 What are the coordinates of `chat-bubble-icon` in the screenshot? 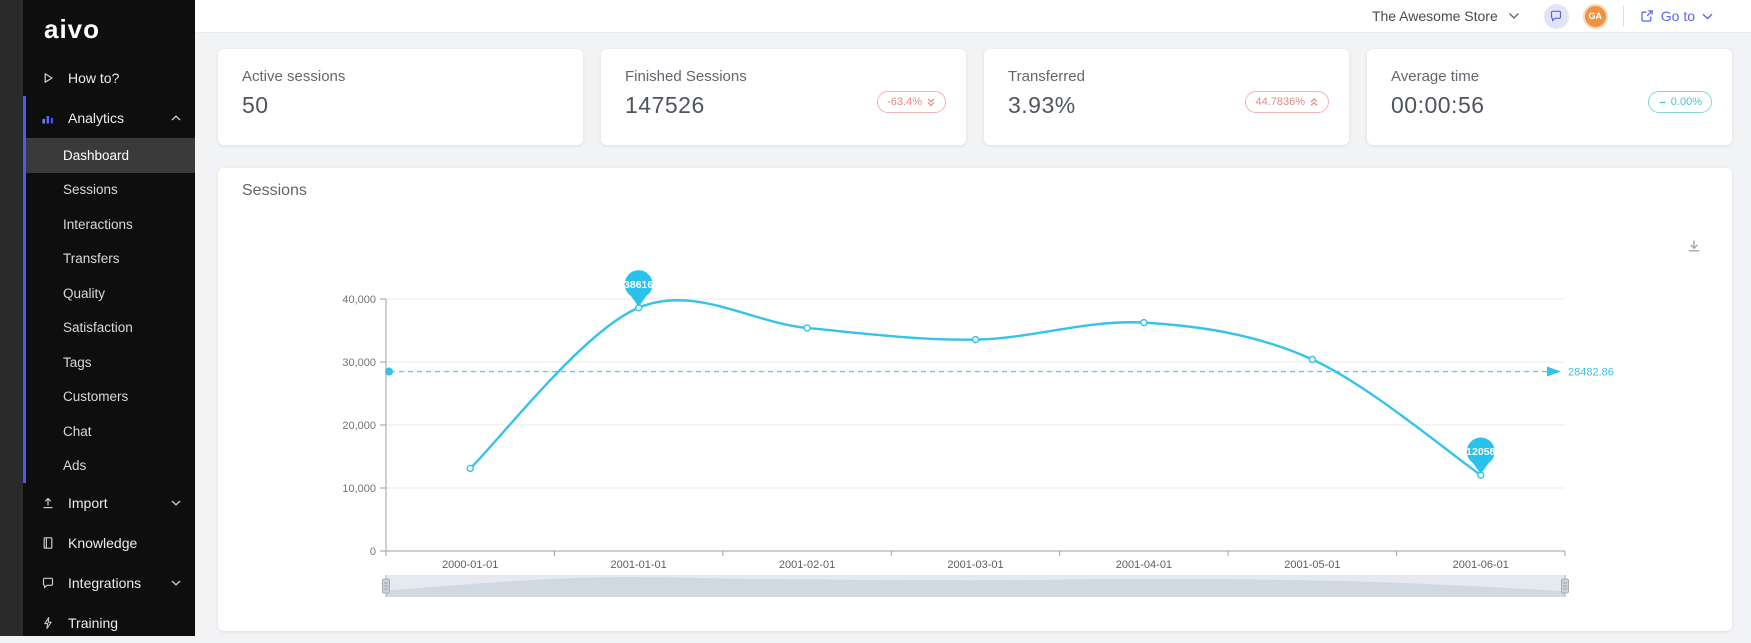 It's located at (1556, 16).